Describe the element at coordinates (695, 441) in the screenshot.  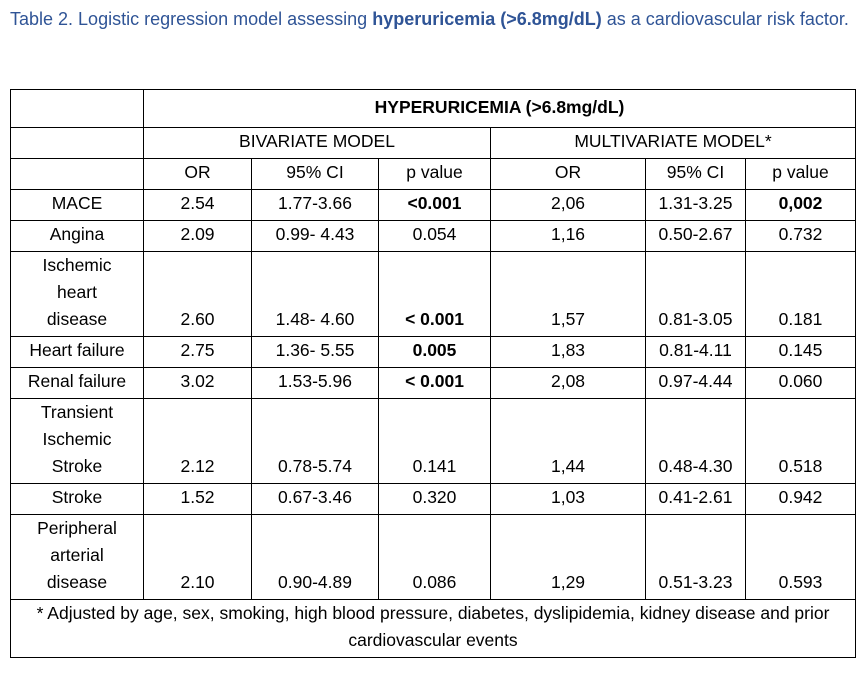
I see `table-cell: 0.48-4.30` at that location.